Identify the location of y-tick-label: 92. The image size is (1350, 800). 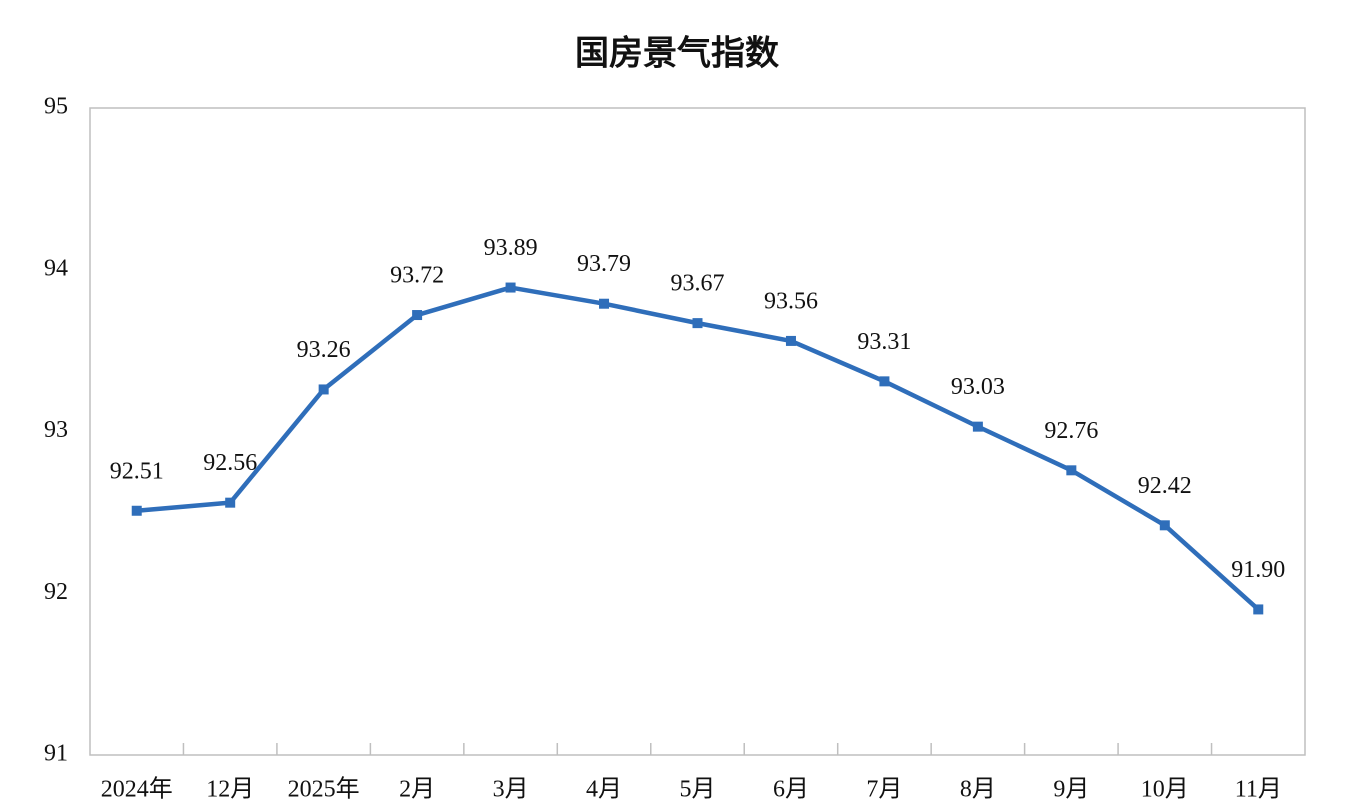
(56, 592).